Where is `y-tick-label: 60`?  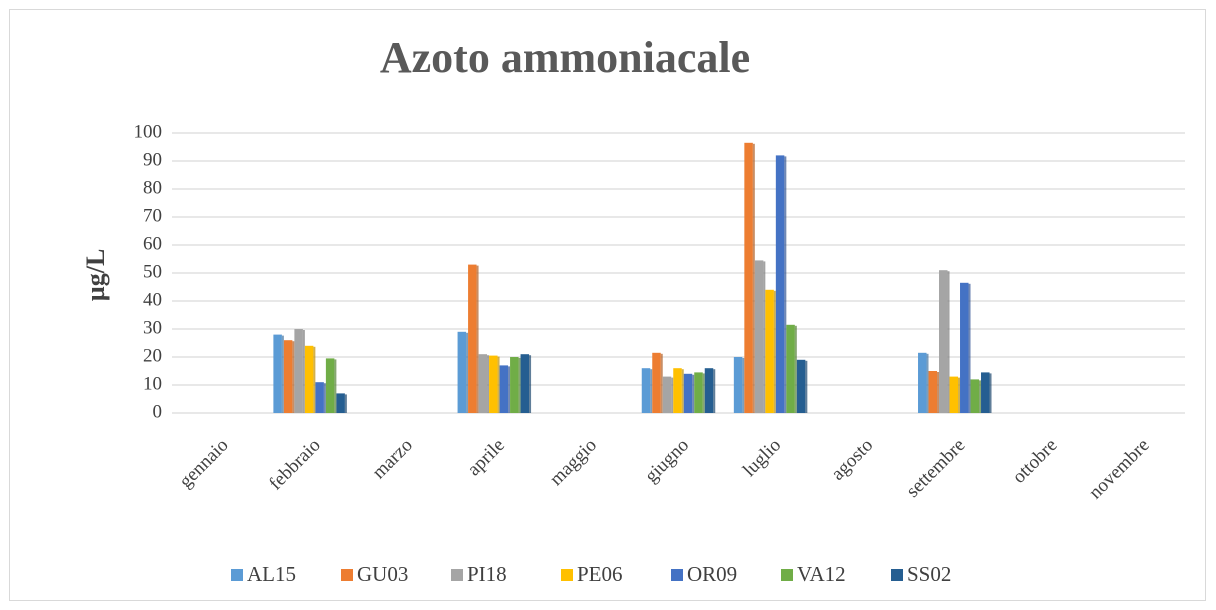
y-tick-label: 60 is located at coordinates (152, 243).